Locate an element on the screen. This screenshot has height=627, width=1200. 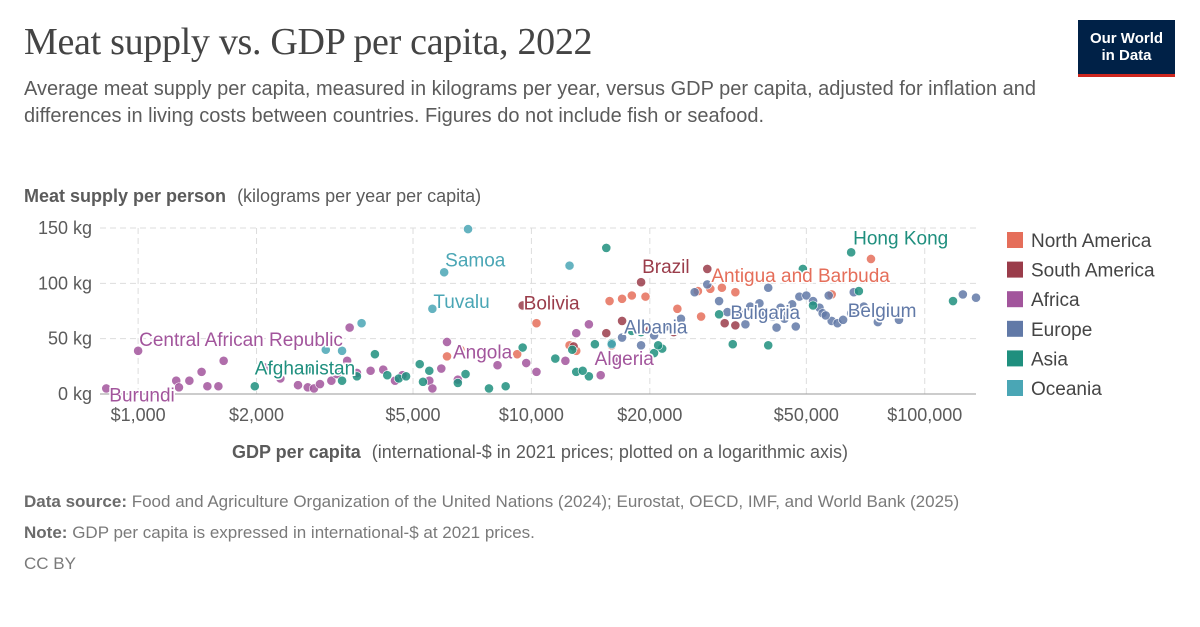
chart-title: Meat supply vs. GDP per capita, 2022 is located at coordinates (308, 42).